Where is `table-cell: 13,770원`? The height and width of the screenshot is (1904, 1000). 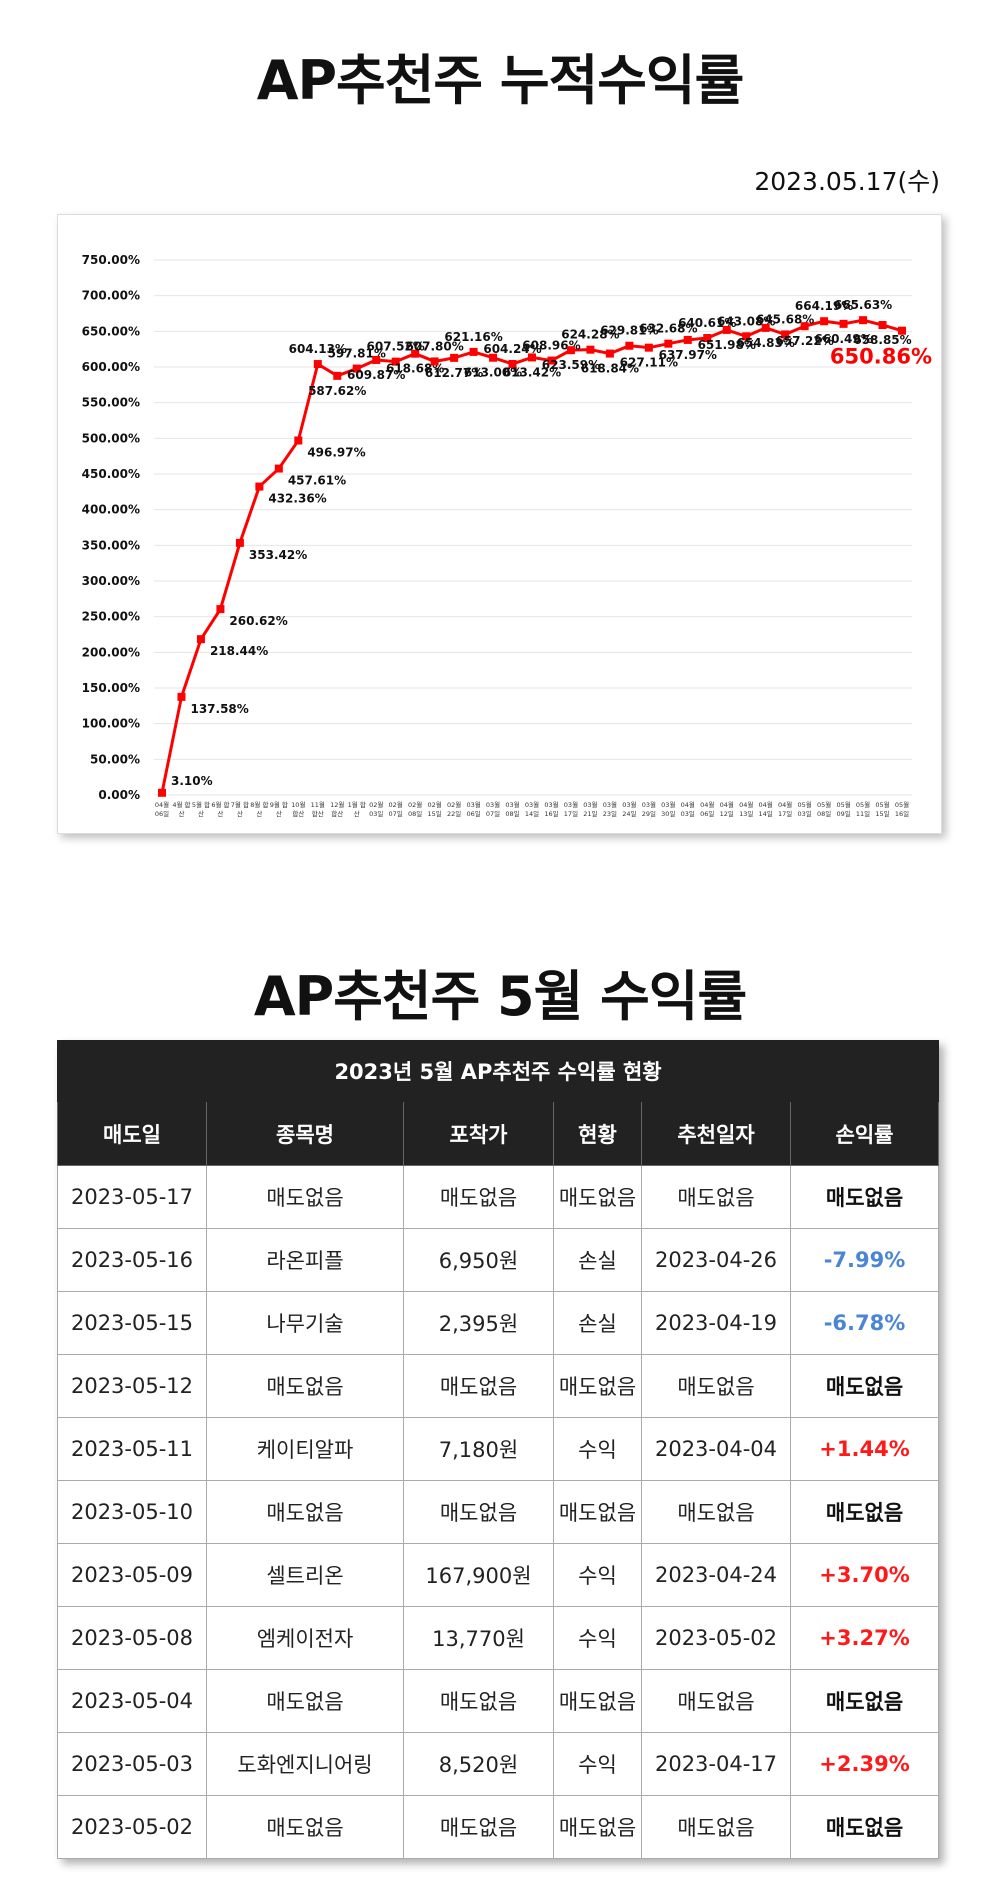 table-cell: 13,770원 is located at coordinates (478, 1638).